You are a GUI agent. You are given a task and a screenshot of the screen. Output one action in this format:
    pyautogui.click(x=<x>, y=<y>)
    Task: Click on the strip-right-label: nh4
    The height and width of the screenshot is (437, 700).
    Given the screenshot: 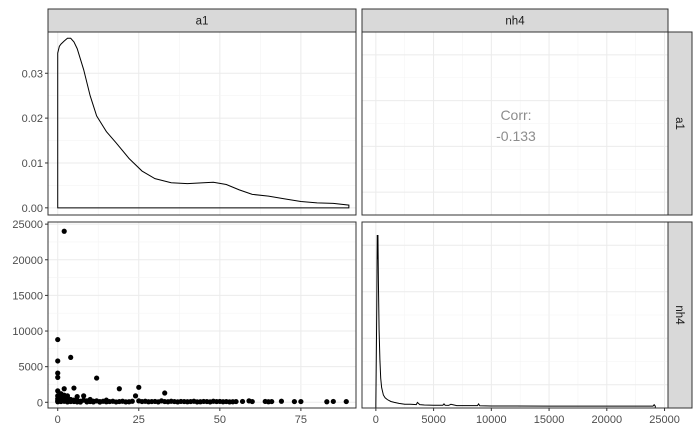 What is the action you would take?
    pyautogui.click(x=679, y=315)
    